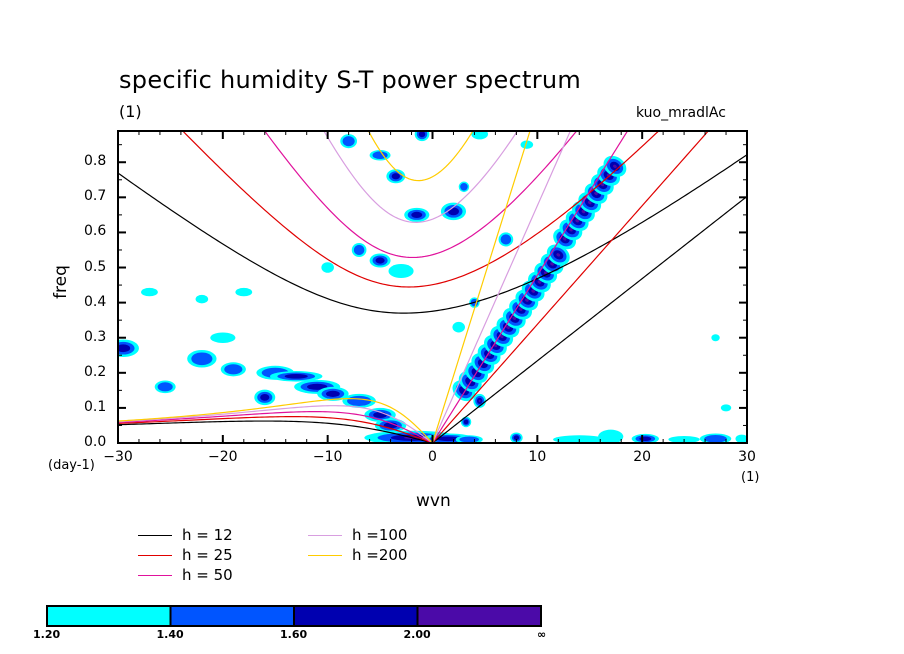 This screenshot has height=654, width=904. Describe the element at coordinates (223, 457) in the screenshot. I see `x-tick-label: −20` at that location.